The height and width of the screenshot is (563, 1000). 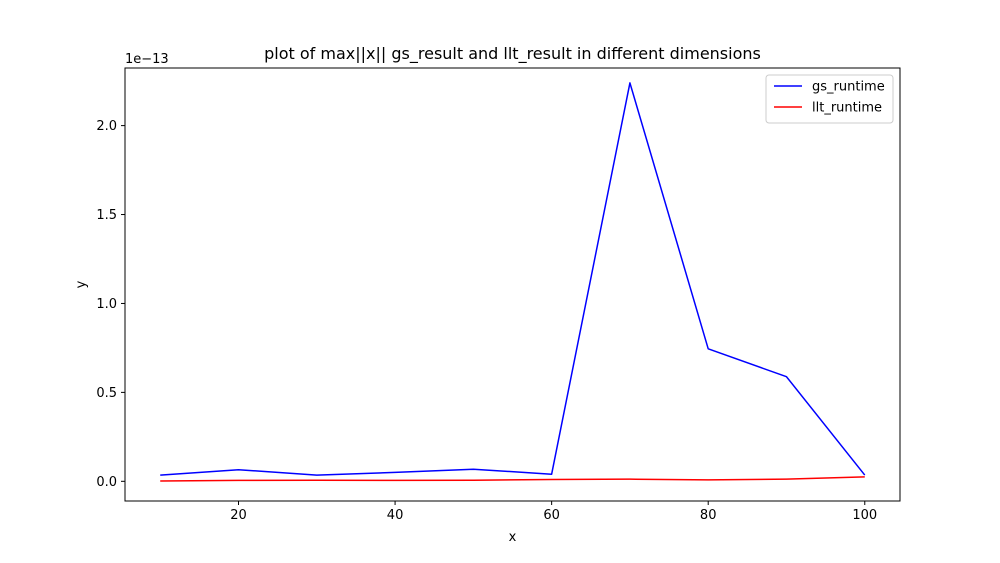 What do you see at coordinates (708, 515) in the screenshot?
I see `x-tick-label: 80` at bounding box center [708, 515].